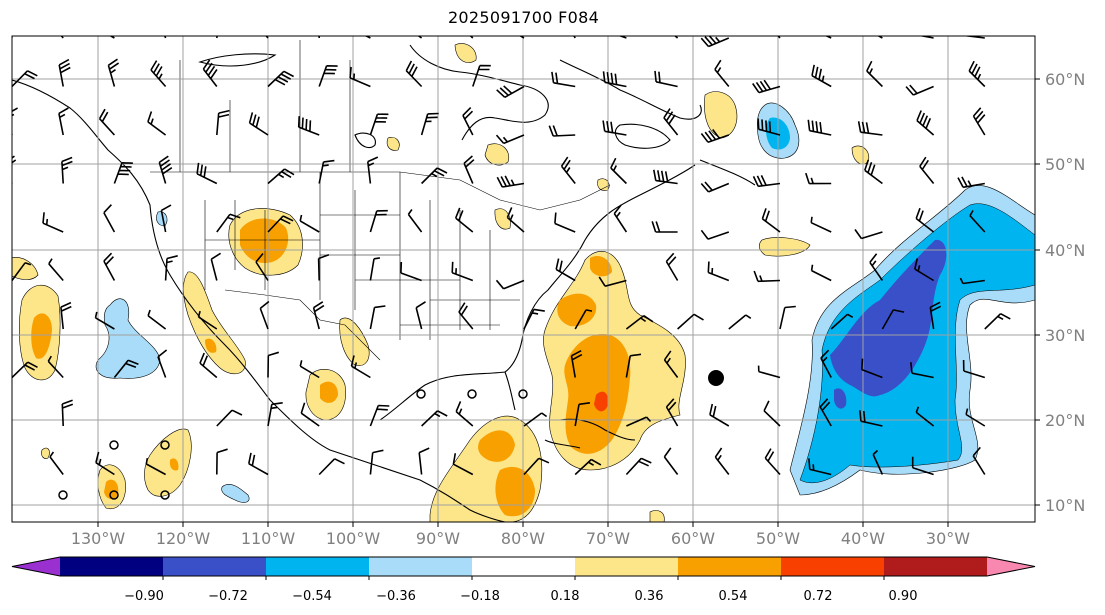 The image size is (1105, 615). What do you see at coordinates (863, 538) in the screenshot?
I see `lon-label: 40°W` at bounding box center [863, 538].